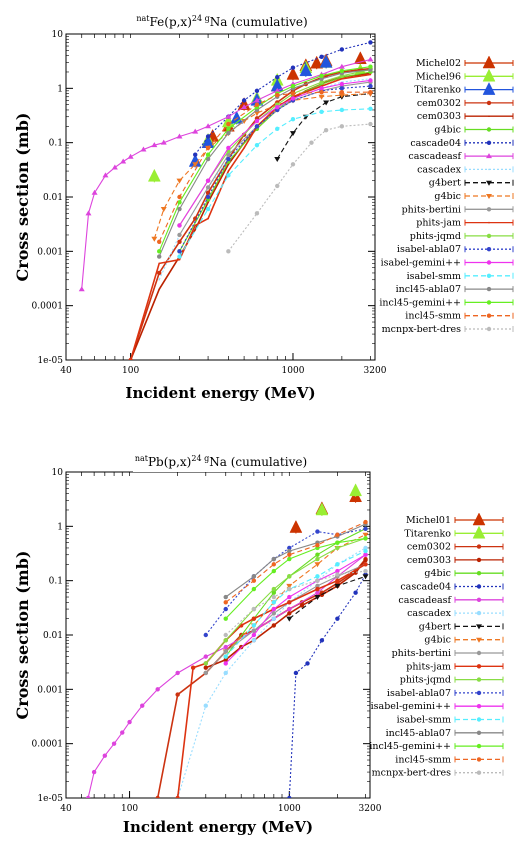  I want to click on series-cascade04, so click(327, 685).